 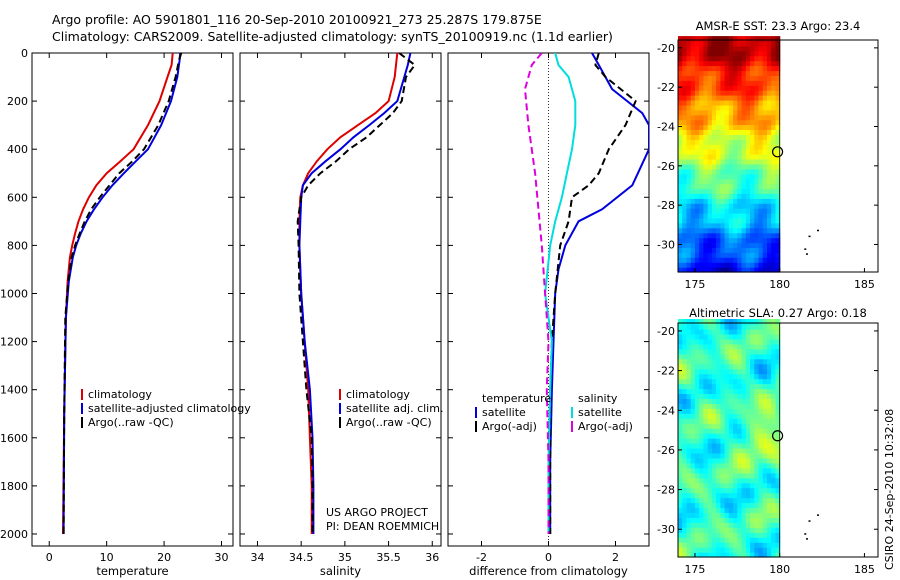 What do you see at coordinates (666, 166) in the screenshot?
I see `map-y-tick-label: -26` at bounding box center [666, 166].